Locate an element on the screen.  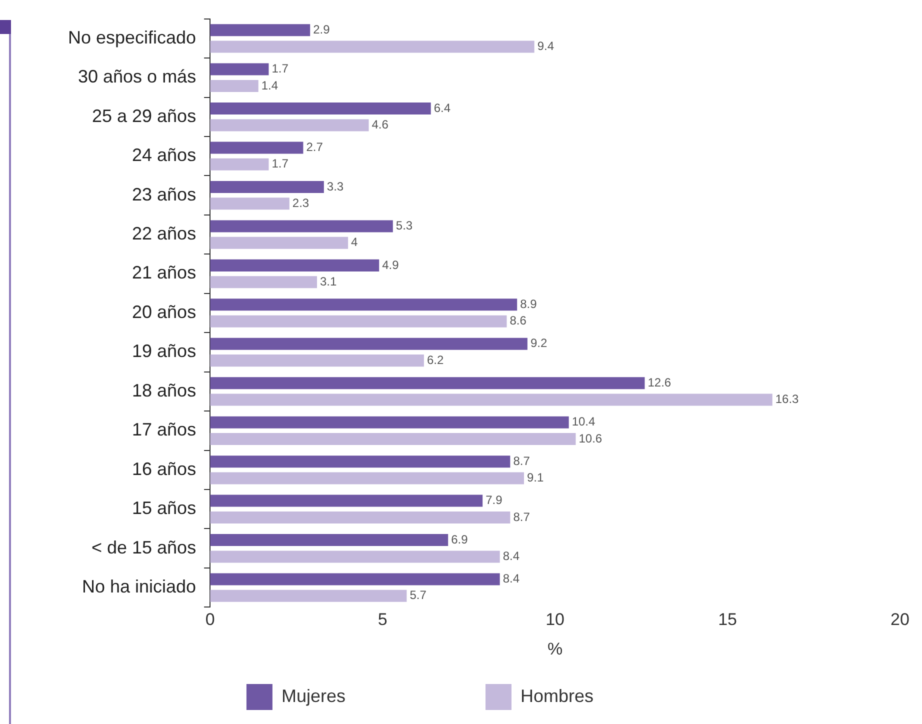
x-tick-label: 15 is located at coordinates (727, 620).